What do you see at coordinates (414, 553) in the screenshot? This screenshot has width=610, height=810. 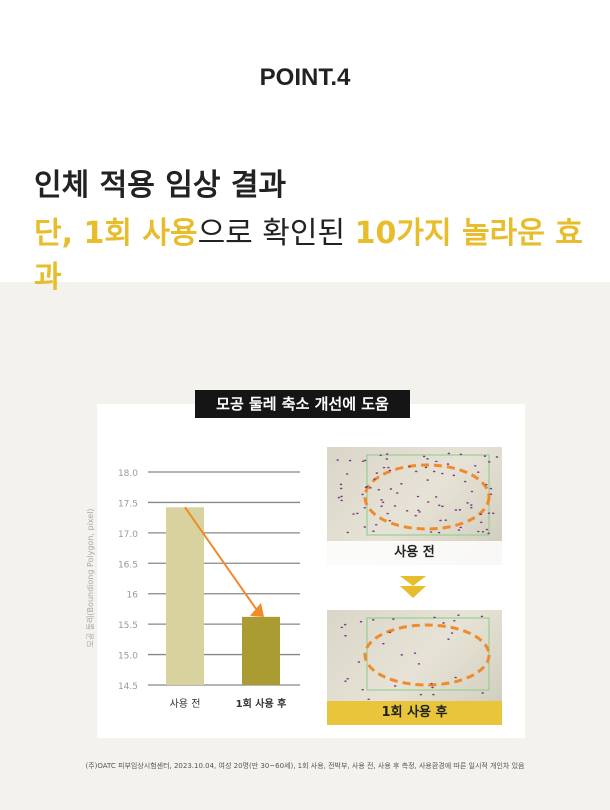 I see `photo-before-caption: 사용 전` at bounding box center [414, 553].